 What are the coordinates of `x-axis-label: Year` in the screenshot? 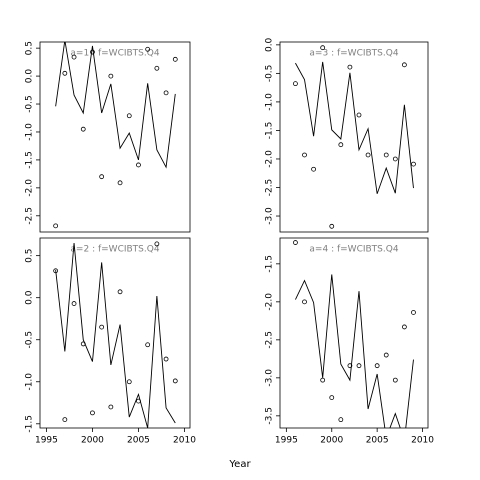 It's located at (239, 464).